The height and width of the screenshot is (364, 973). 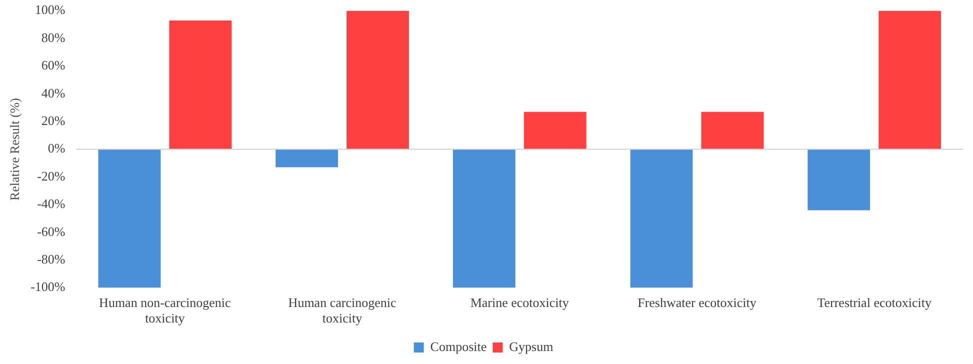 What do you see at coordinates (342, 310) in the screenshot?
I see `x-tick-label: Human carcinogenic toxicity` at bounding box center [342, 310].